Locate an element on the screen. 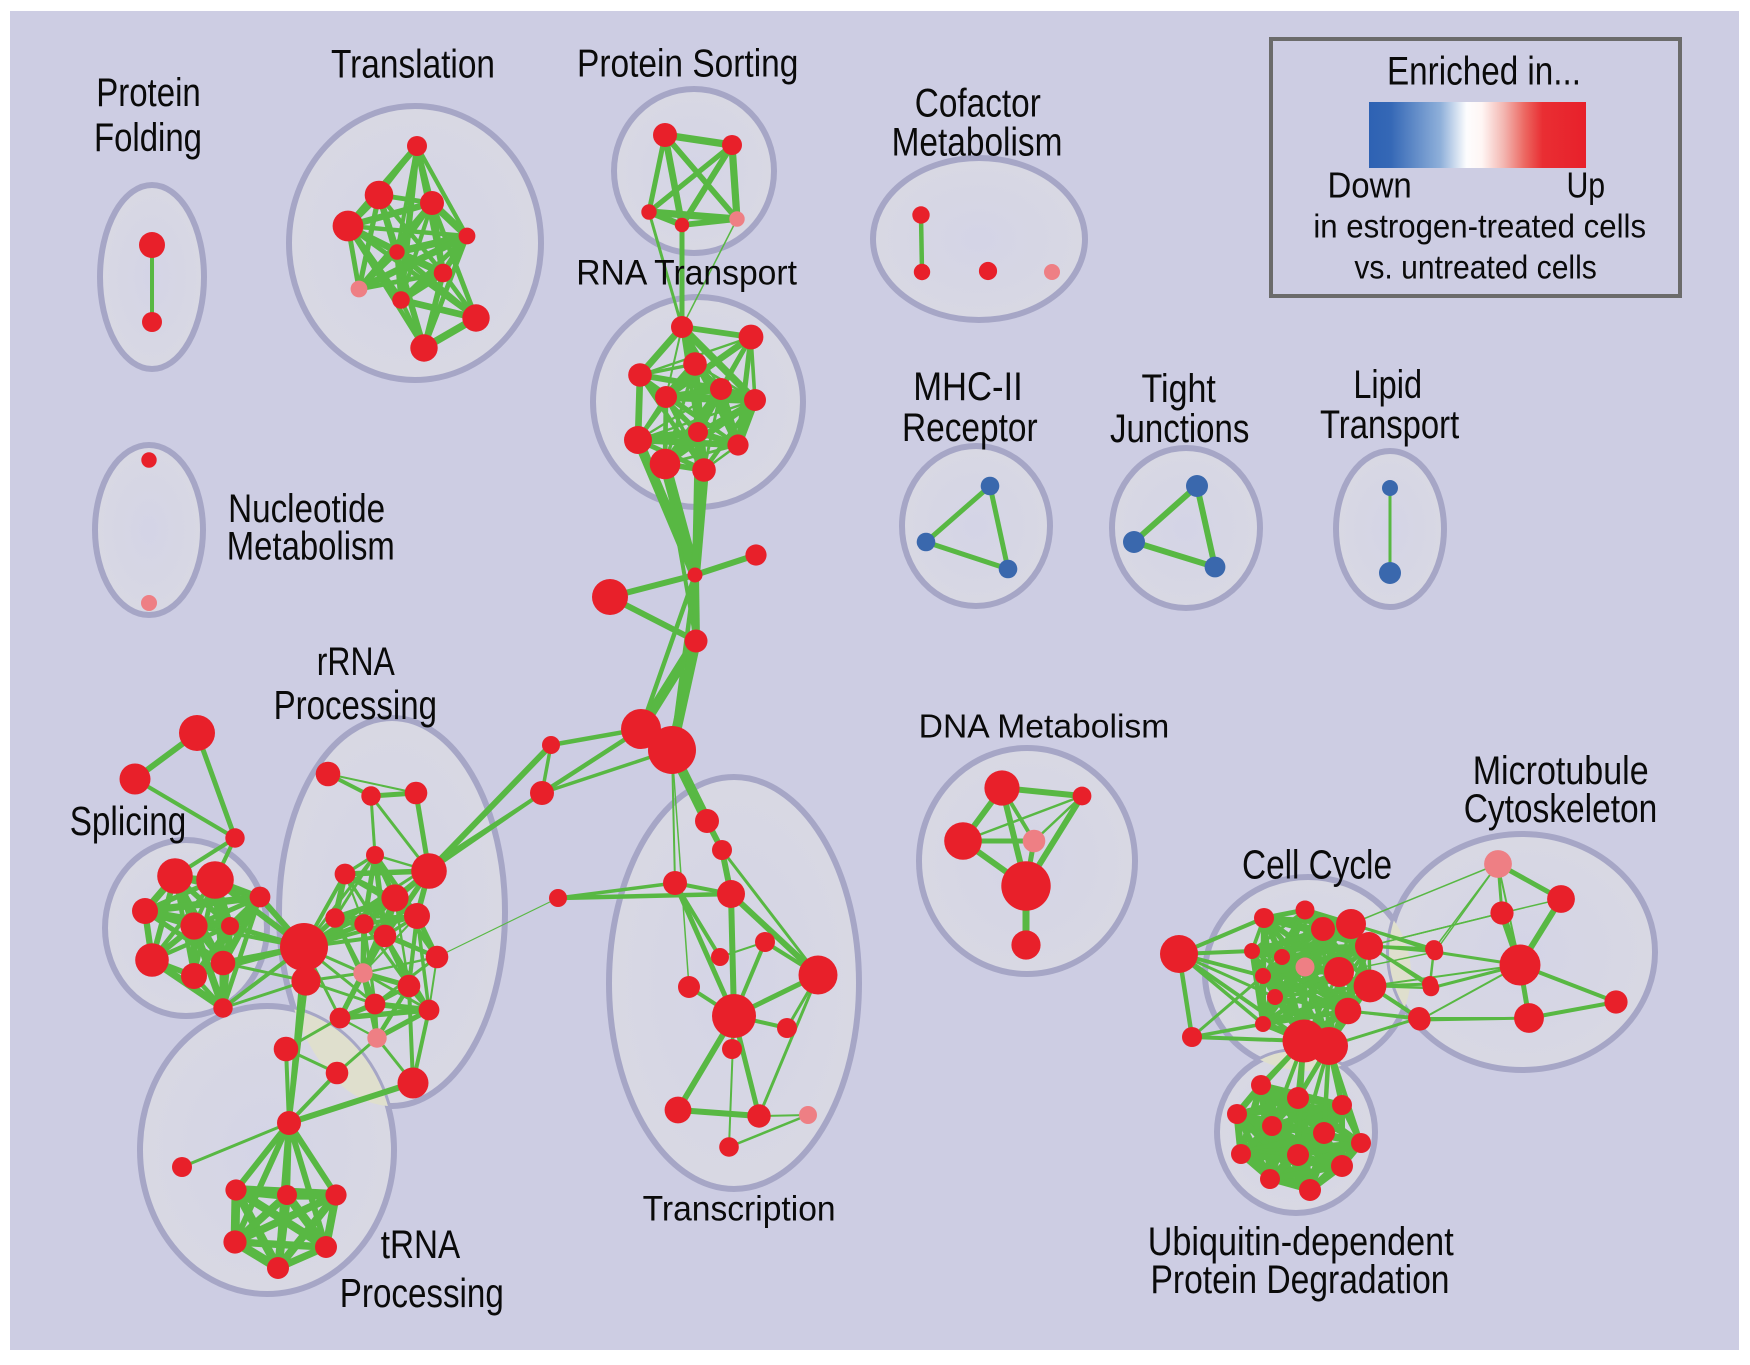 The height and width of the screenshot is (1365, 1750). svg-text: Nucleotide is located at coordinates (306, 509).